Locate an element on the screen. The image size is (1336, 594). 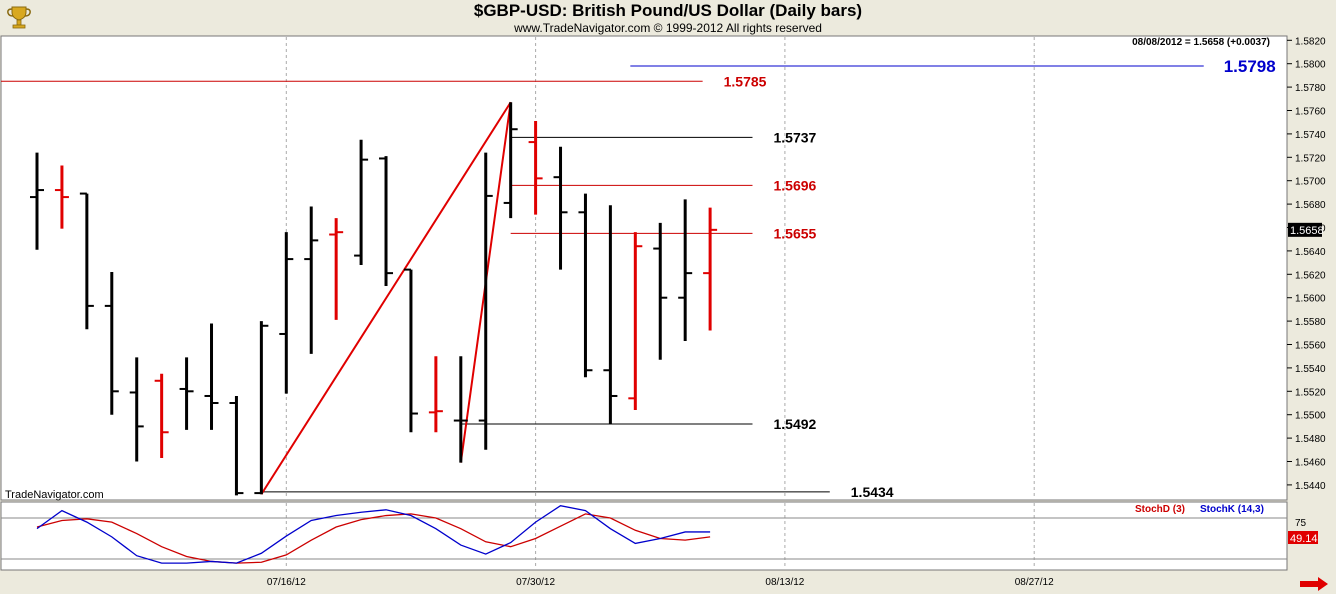
y-tick-label: 1.5700 is located at coordinates (1310, 182).